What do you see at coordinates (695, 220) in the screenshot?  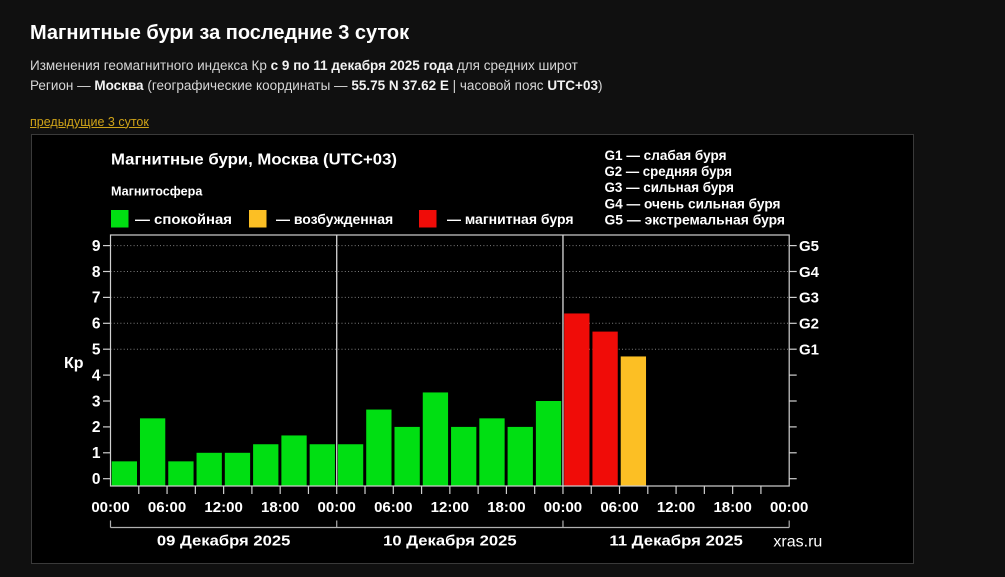 I see `svg-text: G5 — экстремальная буря` at bounding box center [695, 220].